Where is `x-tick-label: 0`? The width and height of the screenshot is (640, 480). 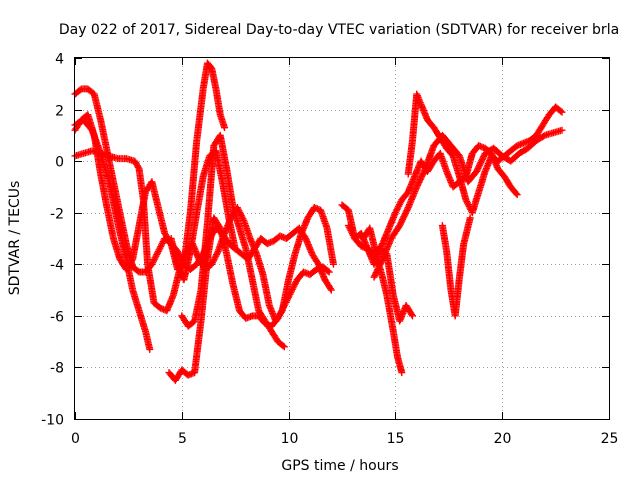
x-tick-label: 0 is located at coordinates (75, 439).